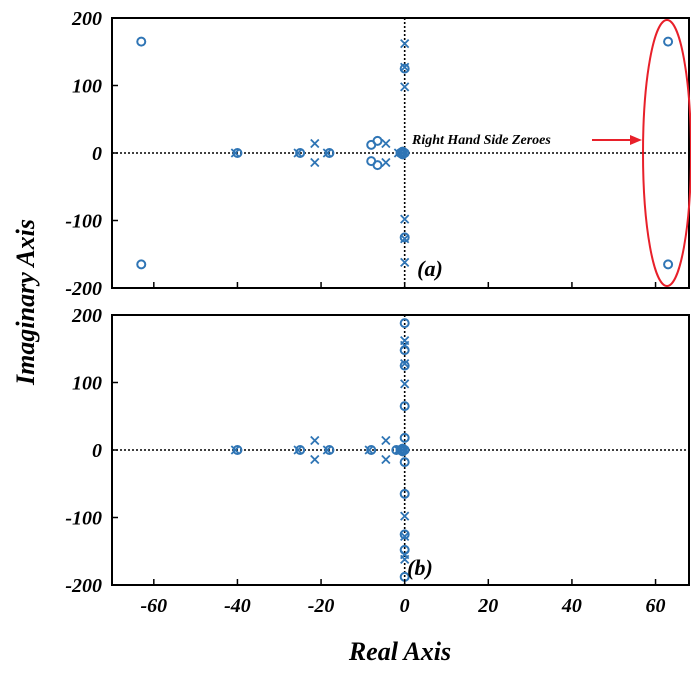 The width and height of the screenshot is (691, 673). What do you see at coordinates (237, 606) in the screenshot?
I see `x-tick-label: -40` at bounding box center [237, 606].